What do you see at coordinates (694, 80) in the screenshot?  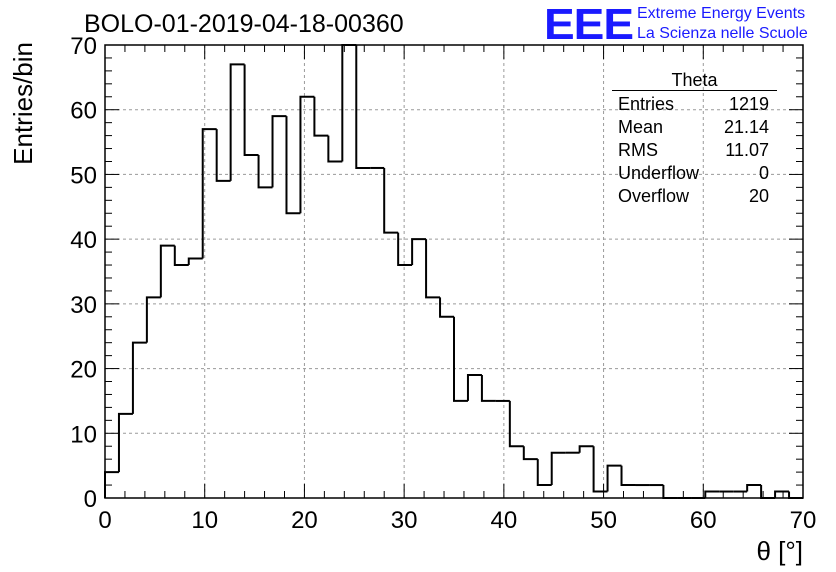 I see `stats-title: Theta` at bounding box center [694, 80].